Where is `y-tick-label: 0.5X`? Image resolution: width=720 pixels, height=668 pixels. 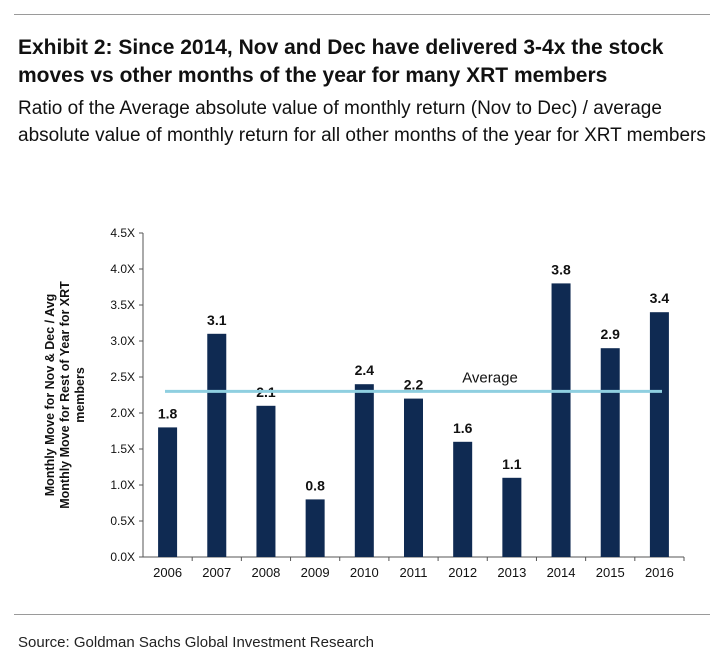 y-tick-label: 0.5X is located at coordinates (122, 521).